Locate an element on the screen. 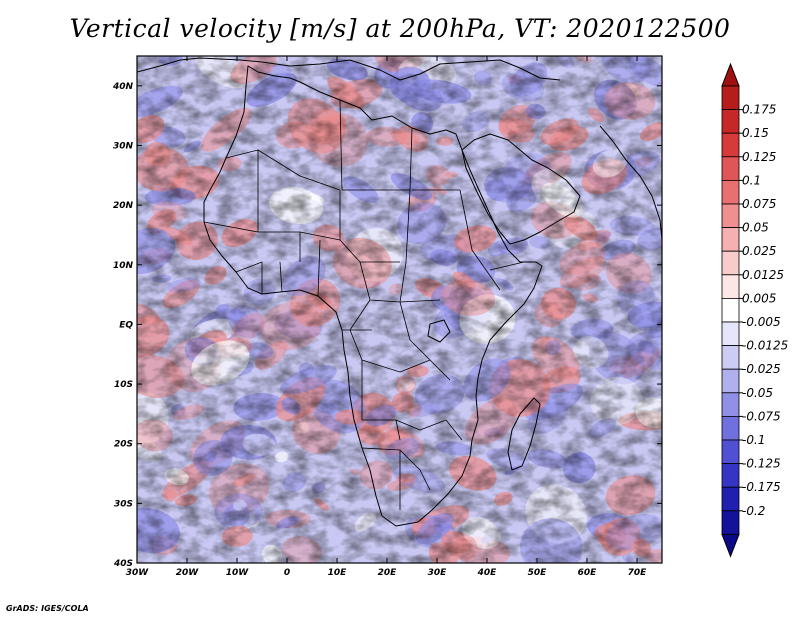 This screenshot has width=800, height=618. colorbar-label: -0.025 is located at coordinates (761, 369).